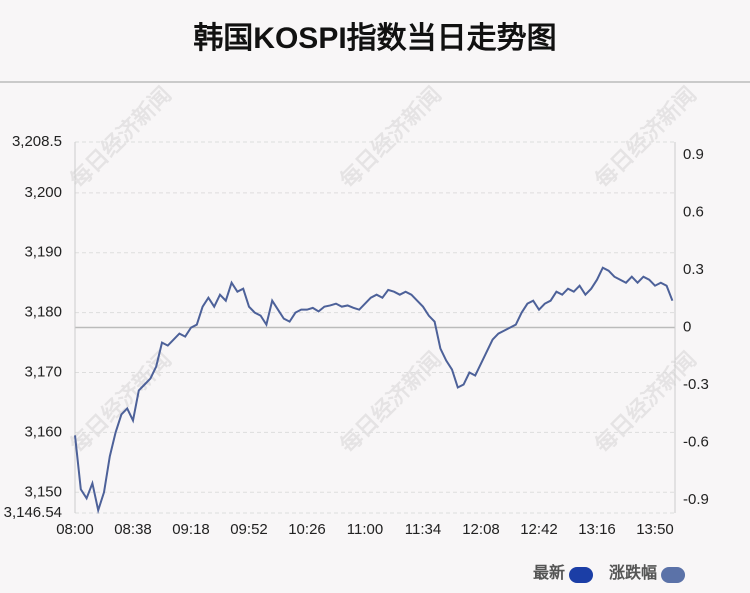  I want to click on y2-tick-label: 0.3, so click(693, 269).